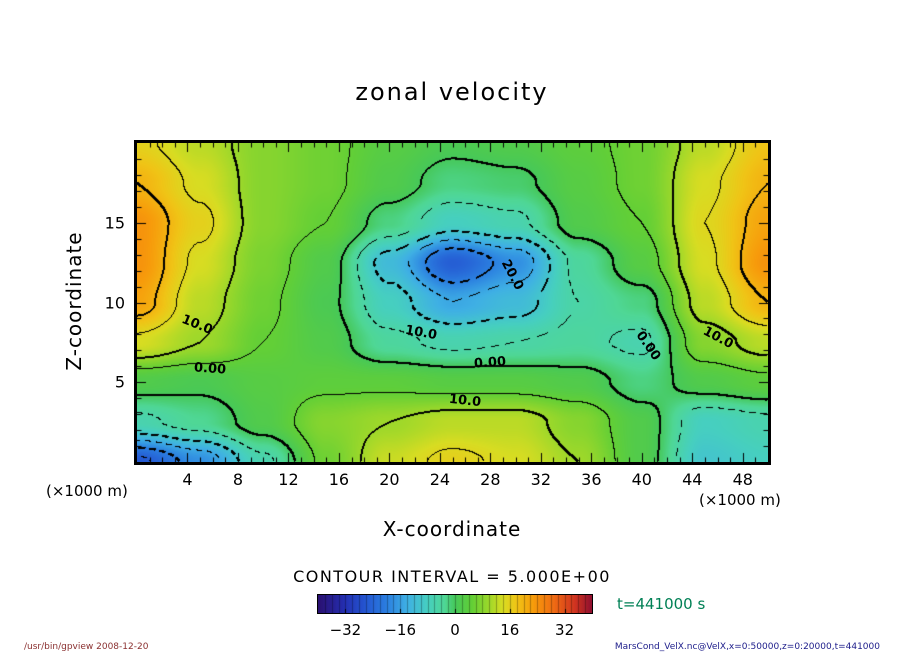 The height and width of the screenshot is (654, 904). What do you see at coordinates (86, 647) in the screenshot?
I see `footer-command-text: /usr/bin/gpview 2008-12-20` at bounding box center [86, 647].